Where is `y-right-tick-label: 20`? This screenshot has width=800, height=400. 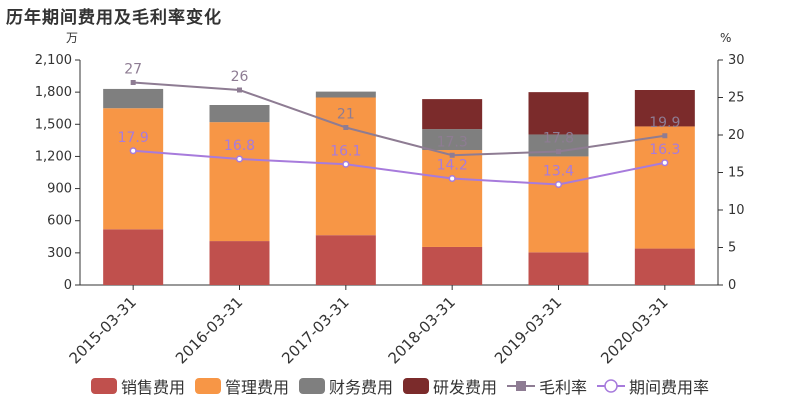 y-right-tick-label: 20 is located at coordinates (736, 135).